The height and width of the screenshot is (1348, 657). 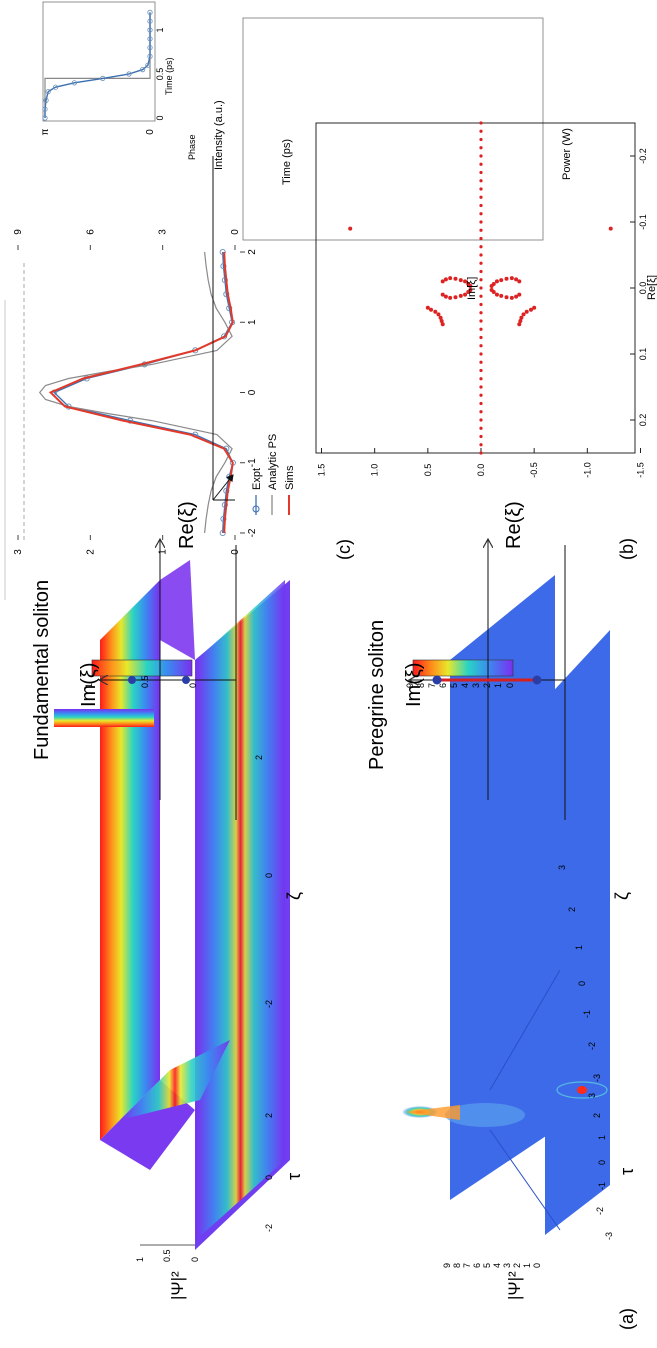 What do you see at coordinates (622, 896) in the screenshot?
I see `peregrine-zeta-label: ζ` at bounding box center [622, 896].